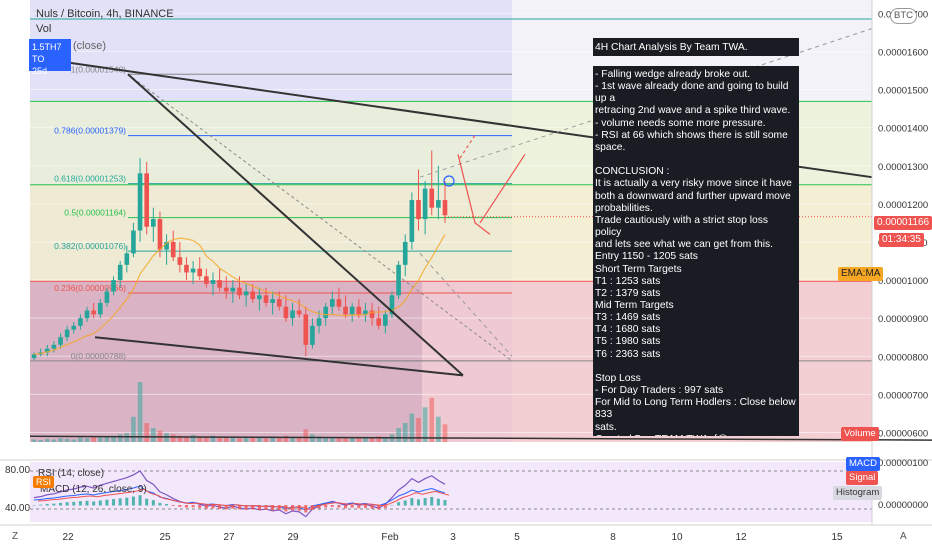 The height and width of the screenshot is (550, 932). Describe the element at coordinates (624, 208) in the screenshot. I see `analysis-line: probabilities.` at that location.